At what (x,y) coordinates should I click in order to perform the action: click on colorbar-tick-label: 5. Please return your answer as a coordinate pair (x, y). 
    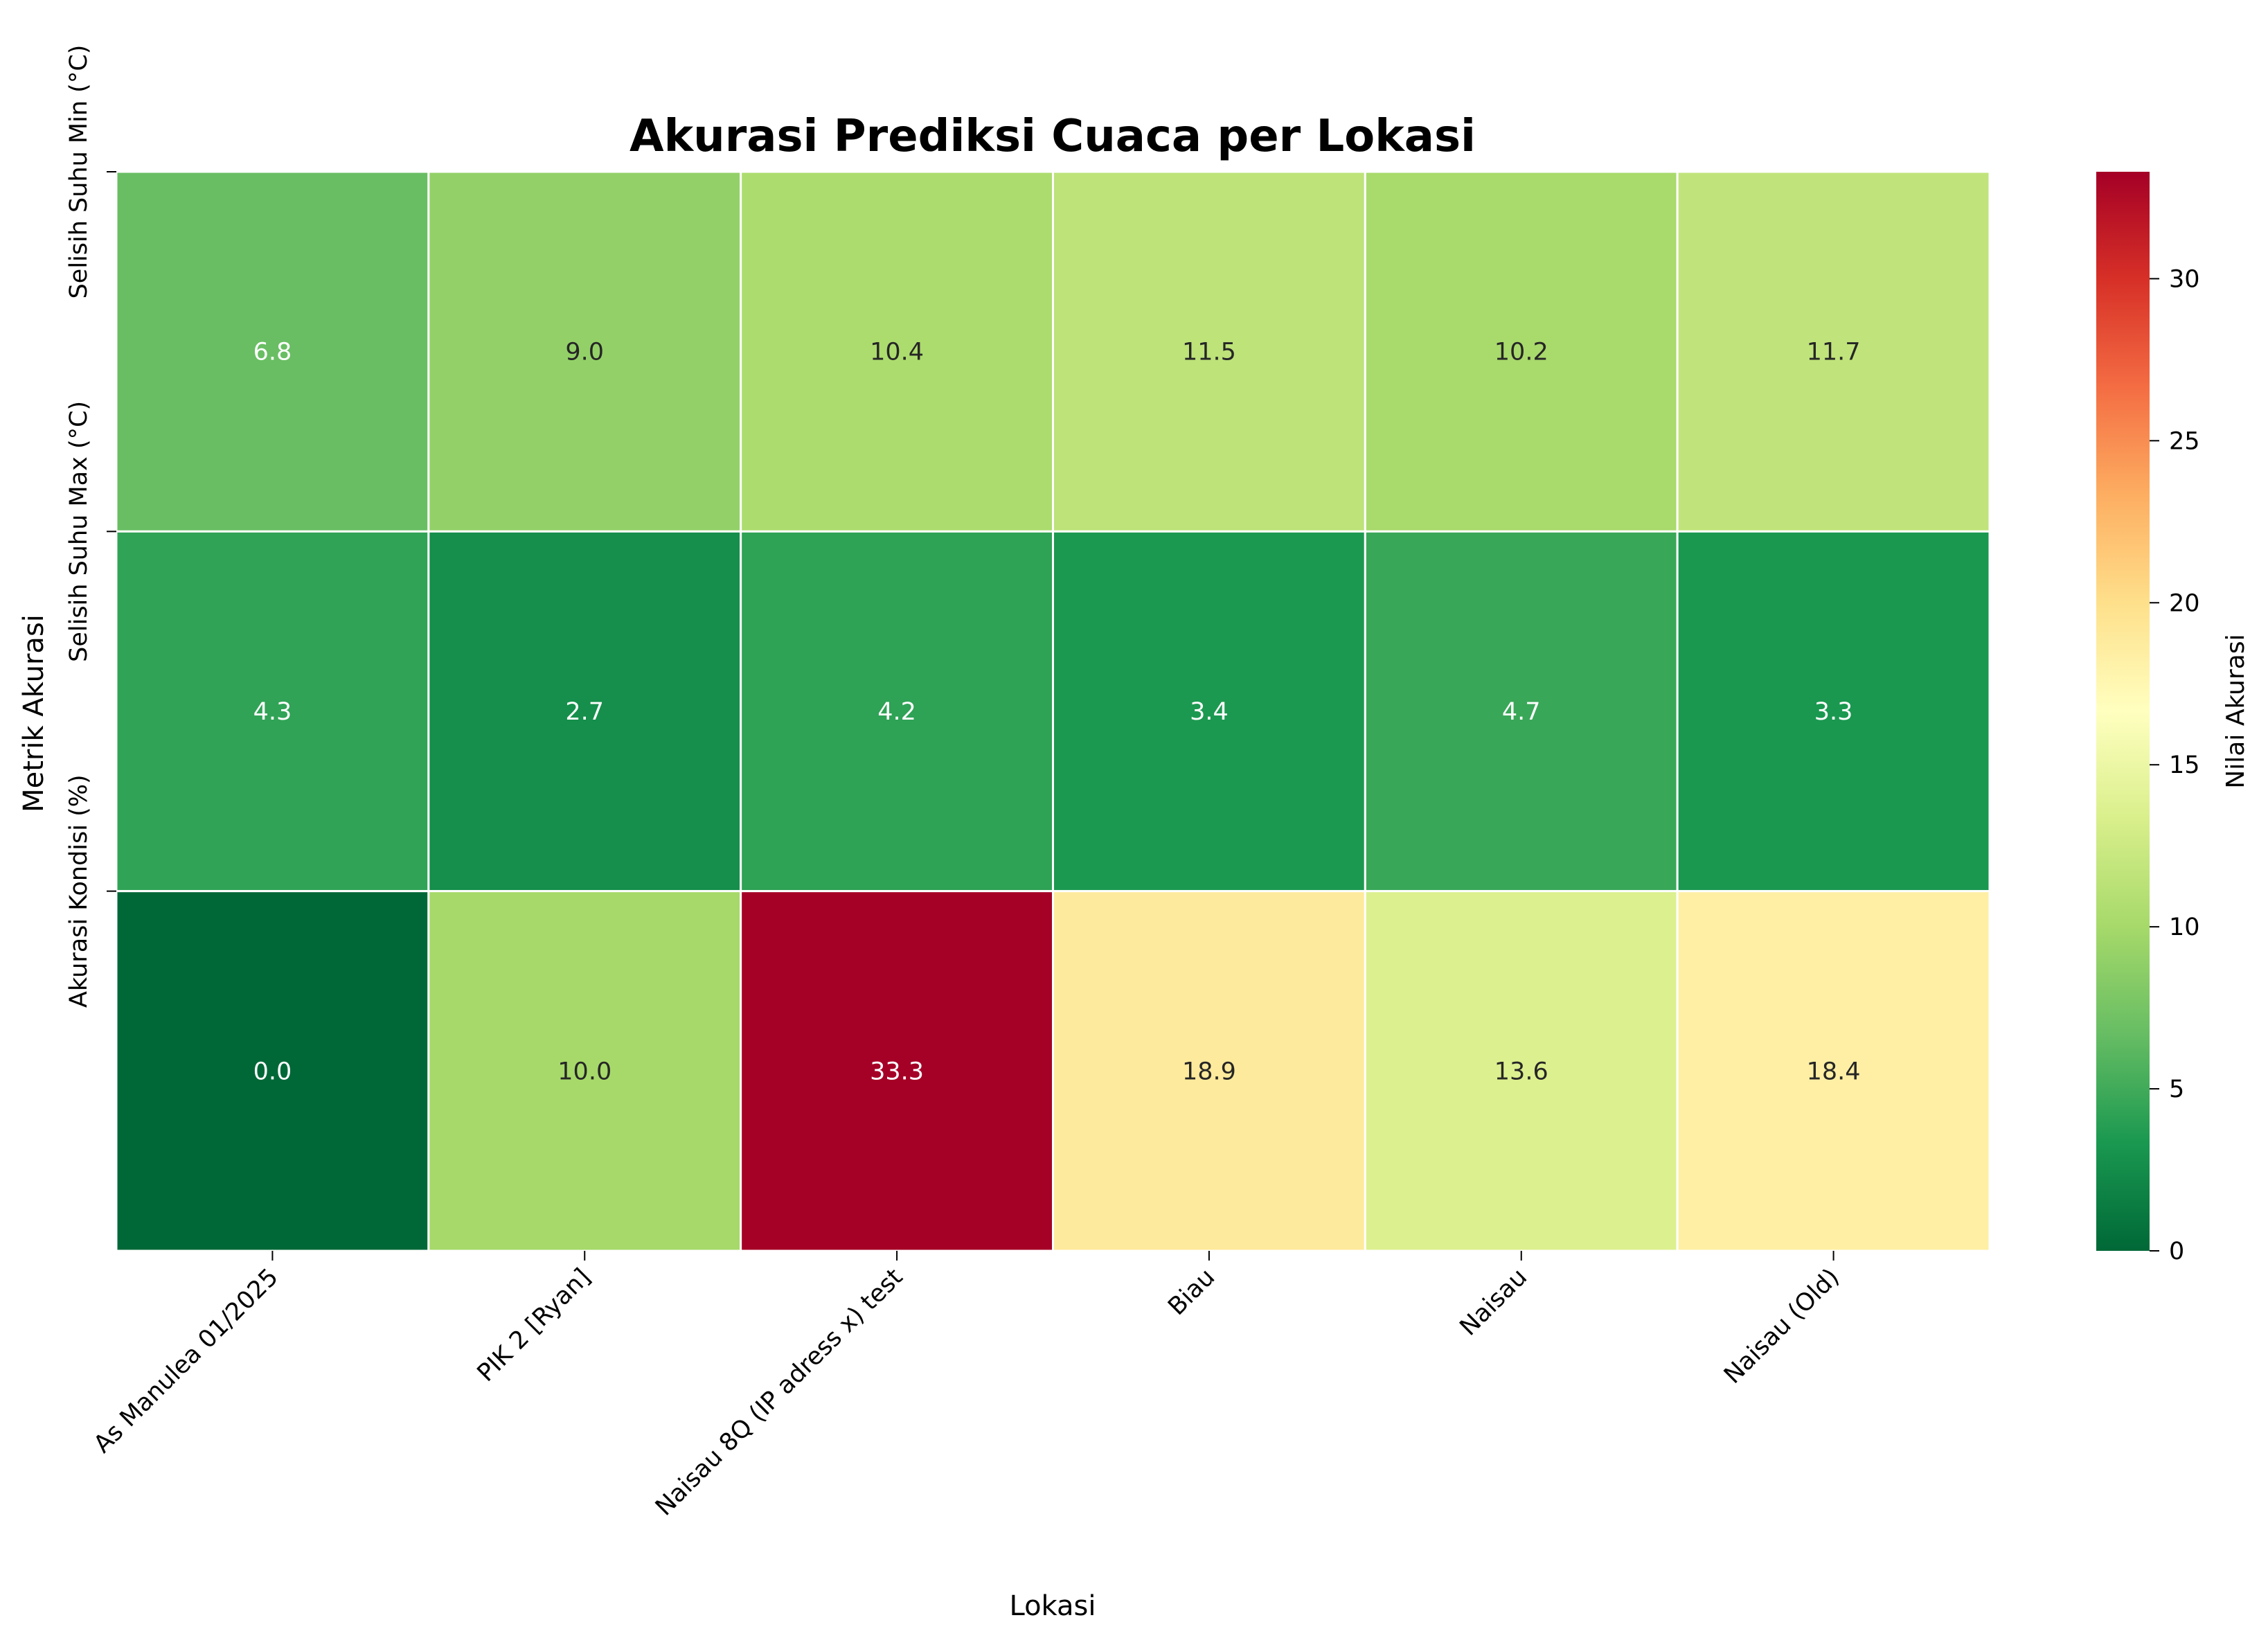
    Looking at the image, I should click on (2176, 1089).